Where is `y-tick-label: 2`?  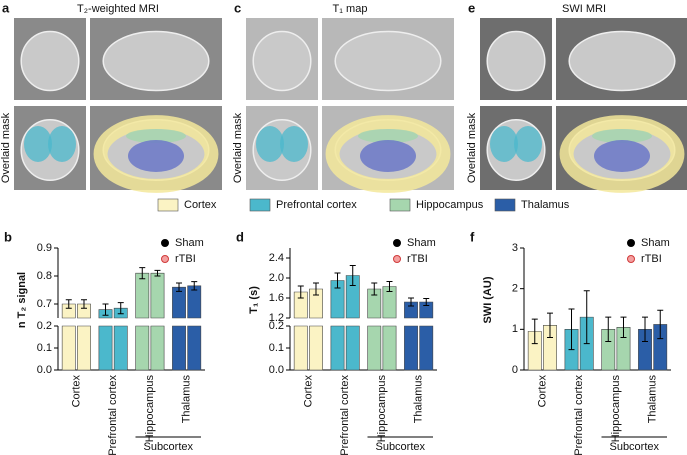
y-tick-label: 2 is located at coordinates (515, 289).